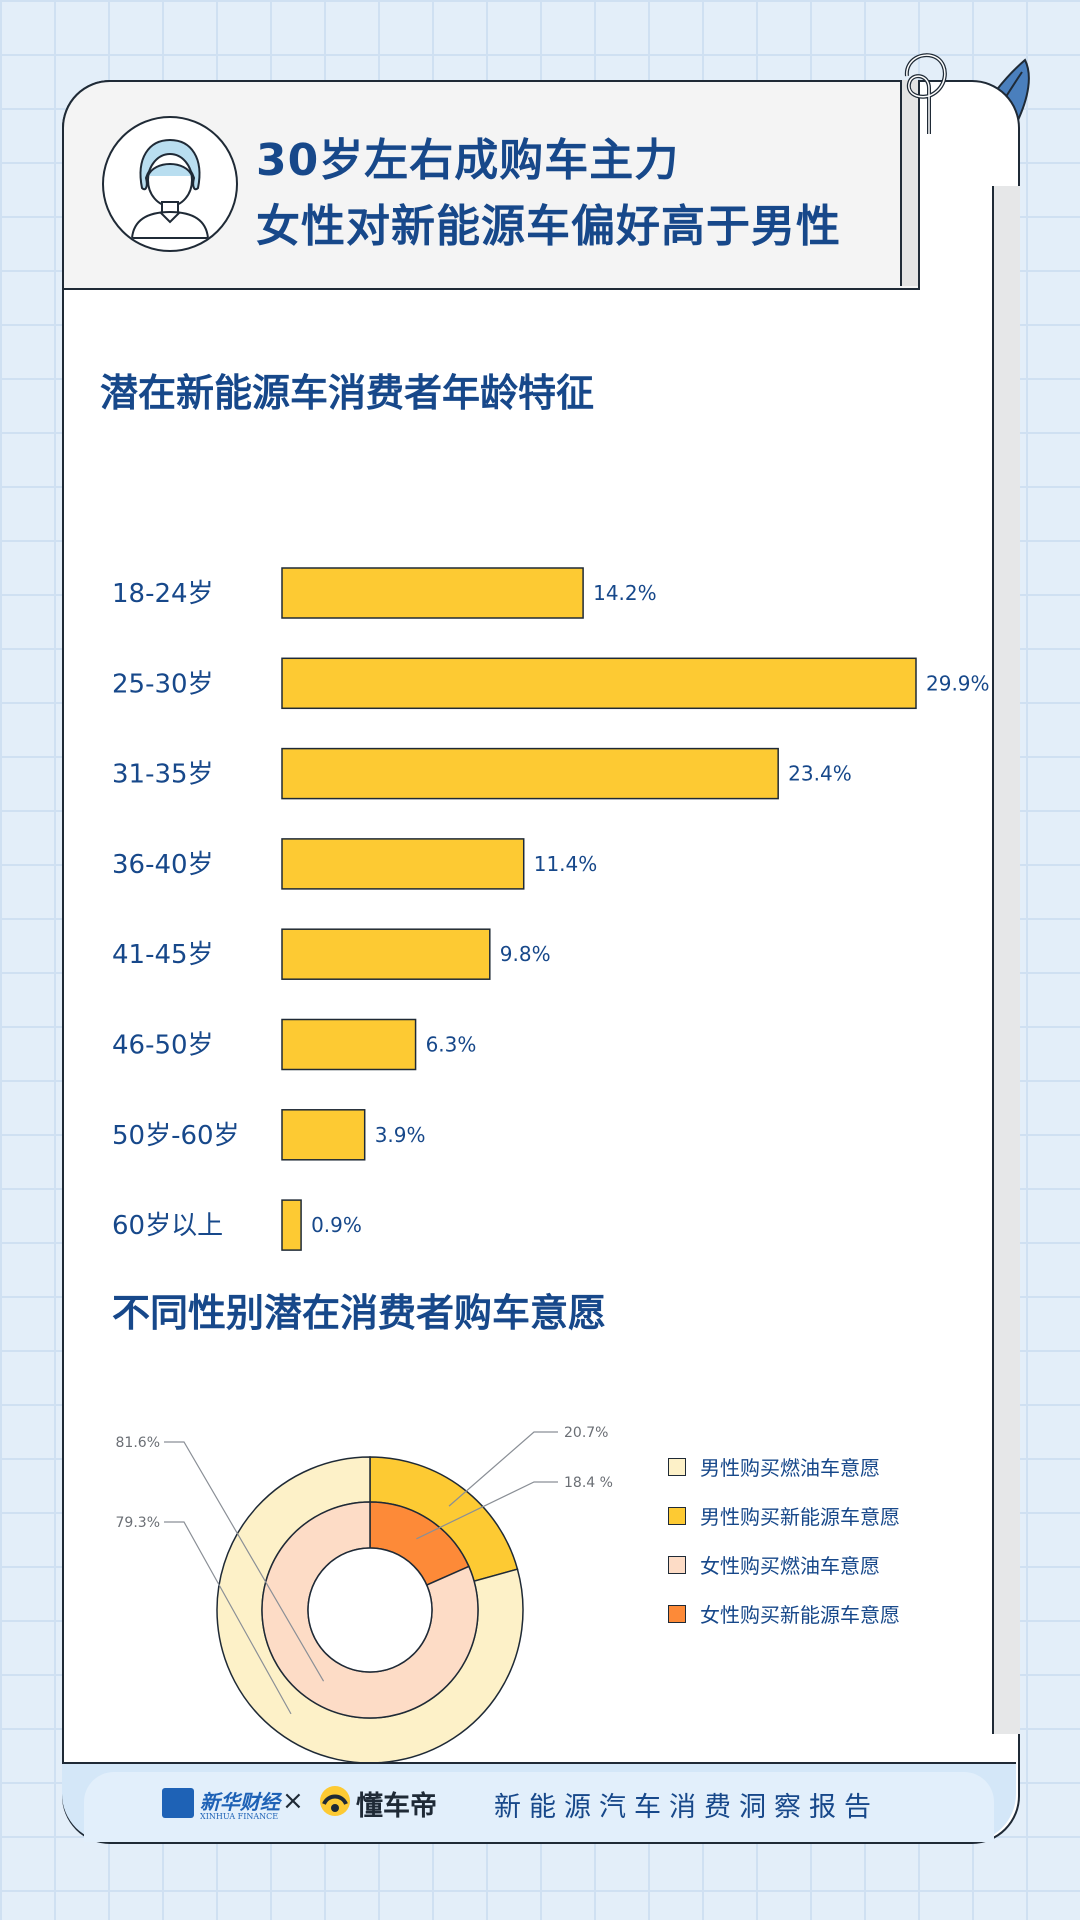  I want to click on xinhua-brand-english: XINHUA FINANCE, so click(239, 1816).